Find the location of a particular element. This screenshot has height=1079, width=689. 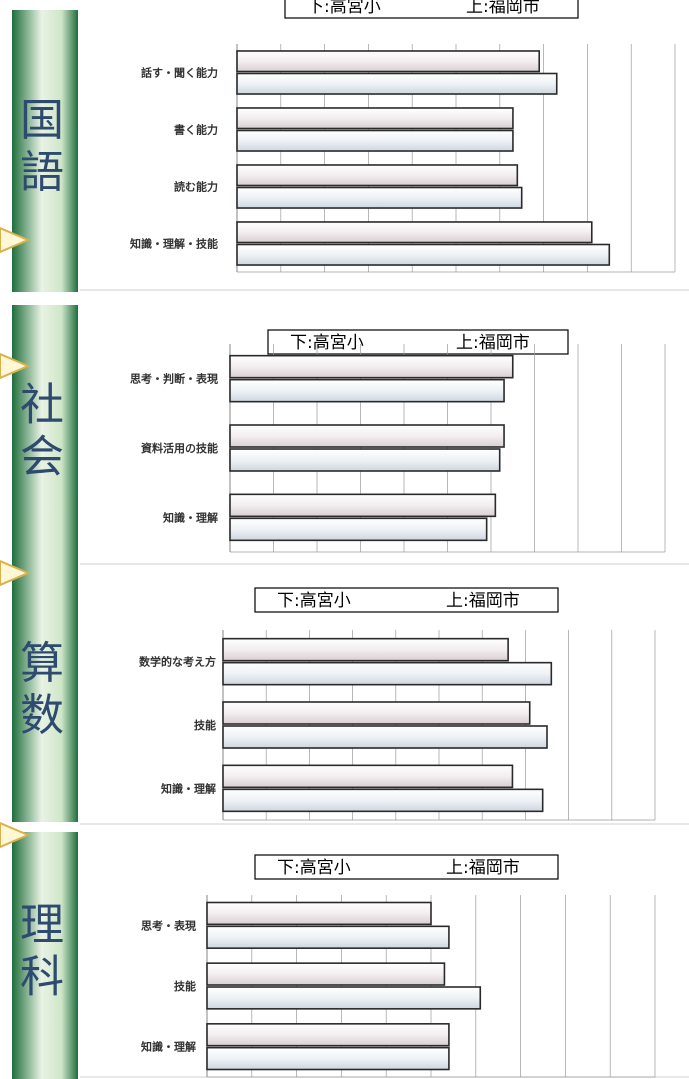

category-label: 話す・聞く能力 is located at coordinates (179, 73).